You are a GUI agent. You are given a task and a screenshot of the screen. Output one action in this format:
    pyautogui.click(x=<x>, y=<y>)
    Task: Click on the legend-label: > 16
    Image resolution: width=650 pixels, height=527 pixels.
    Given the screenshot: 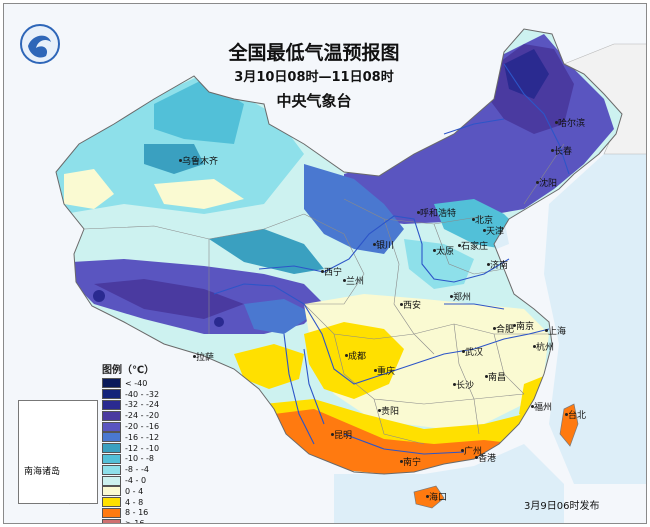 What is the action you would take?
    pyautogui.click(x=135, y=521)
    